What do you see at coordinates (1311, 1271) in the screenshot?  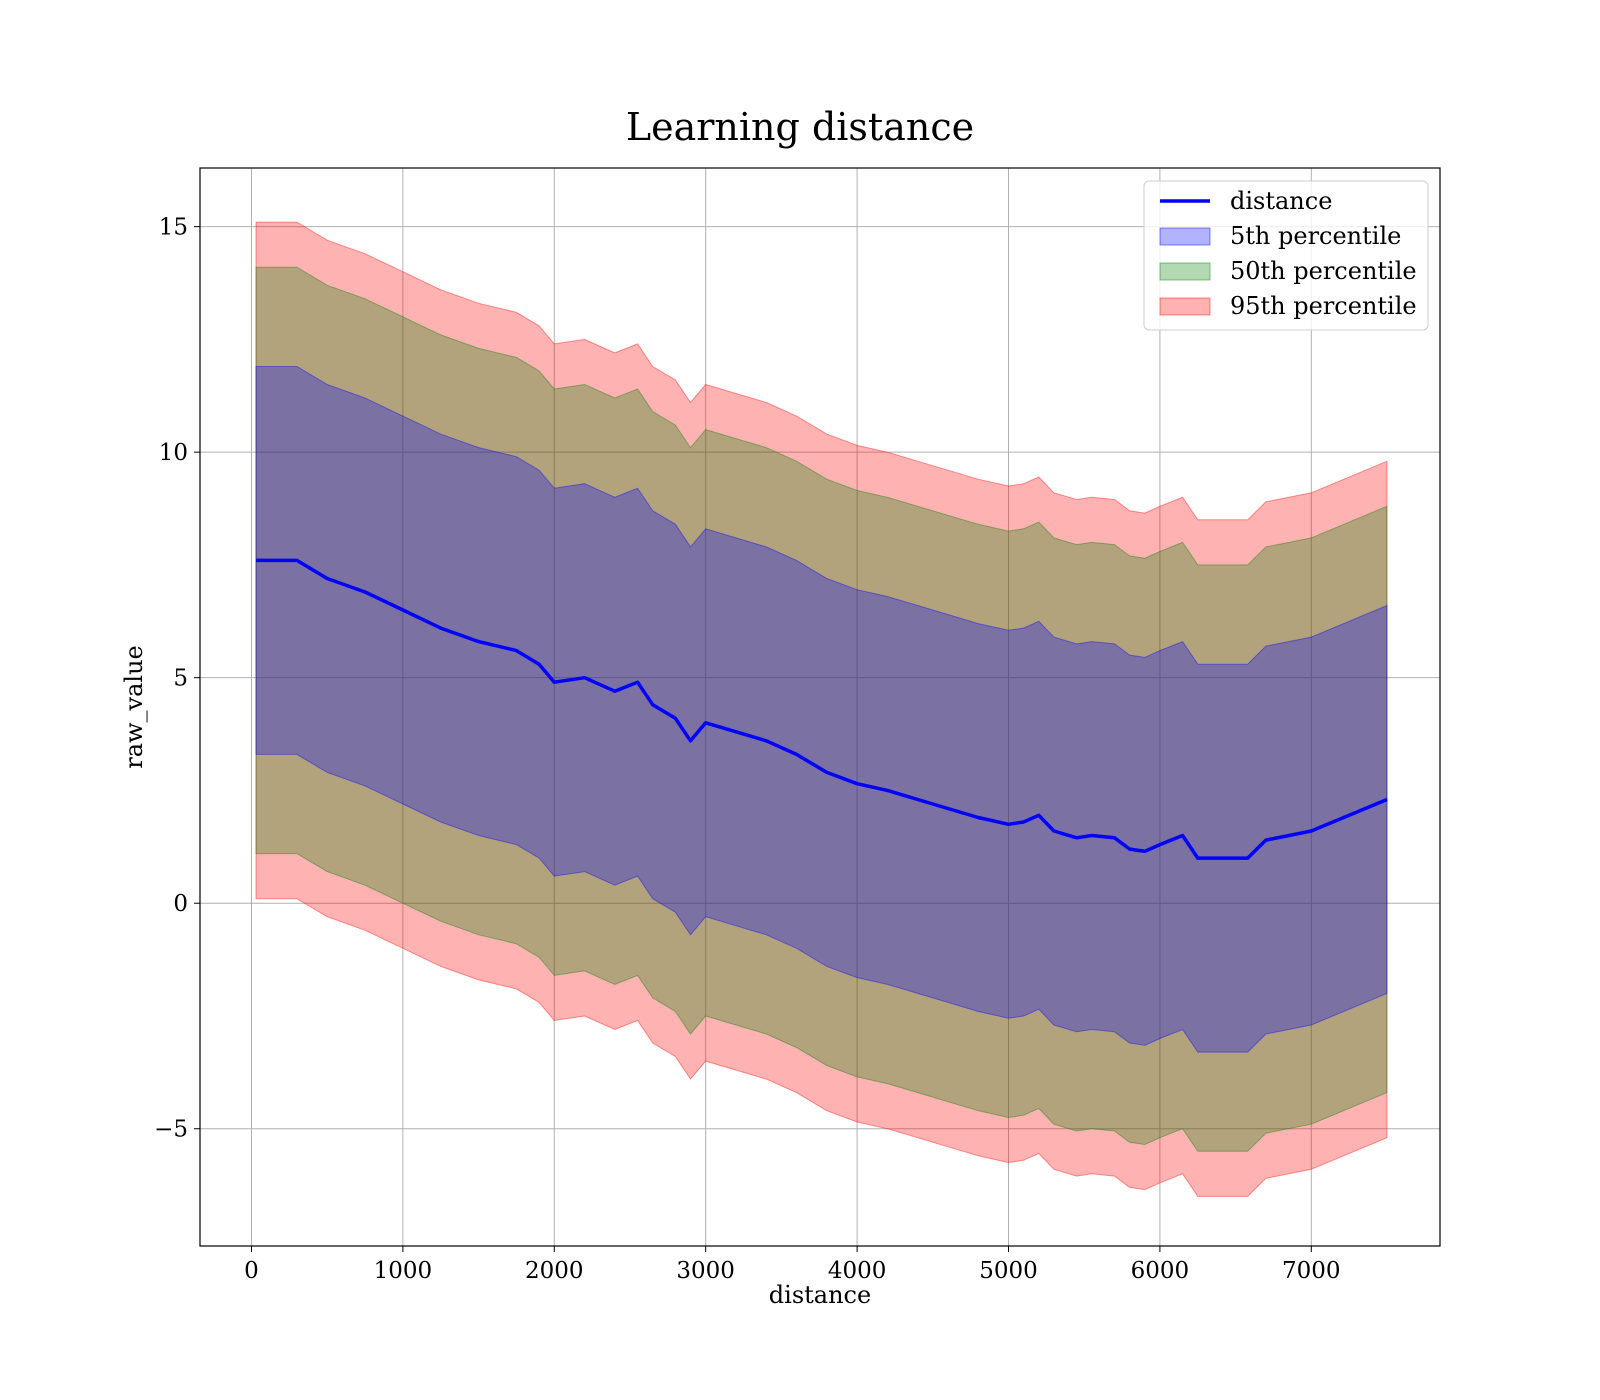 I see `x-tick-label: 7000` at bounding box center [1311, 1271].